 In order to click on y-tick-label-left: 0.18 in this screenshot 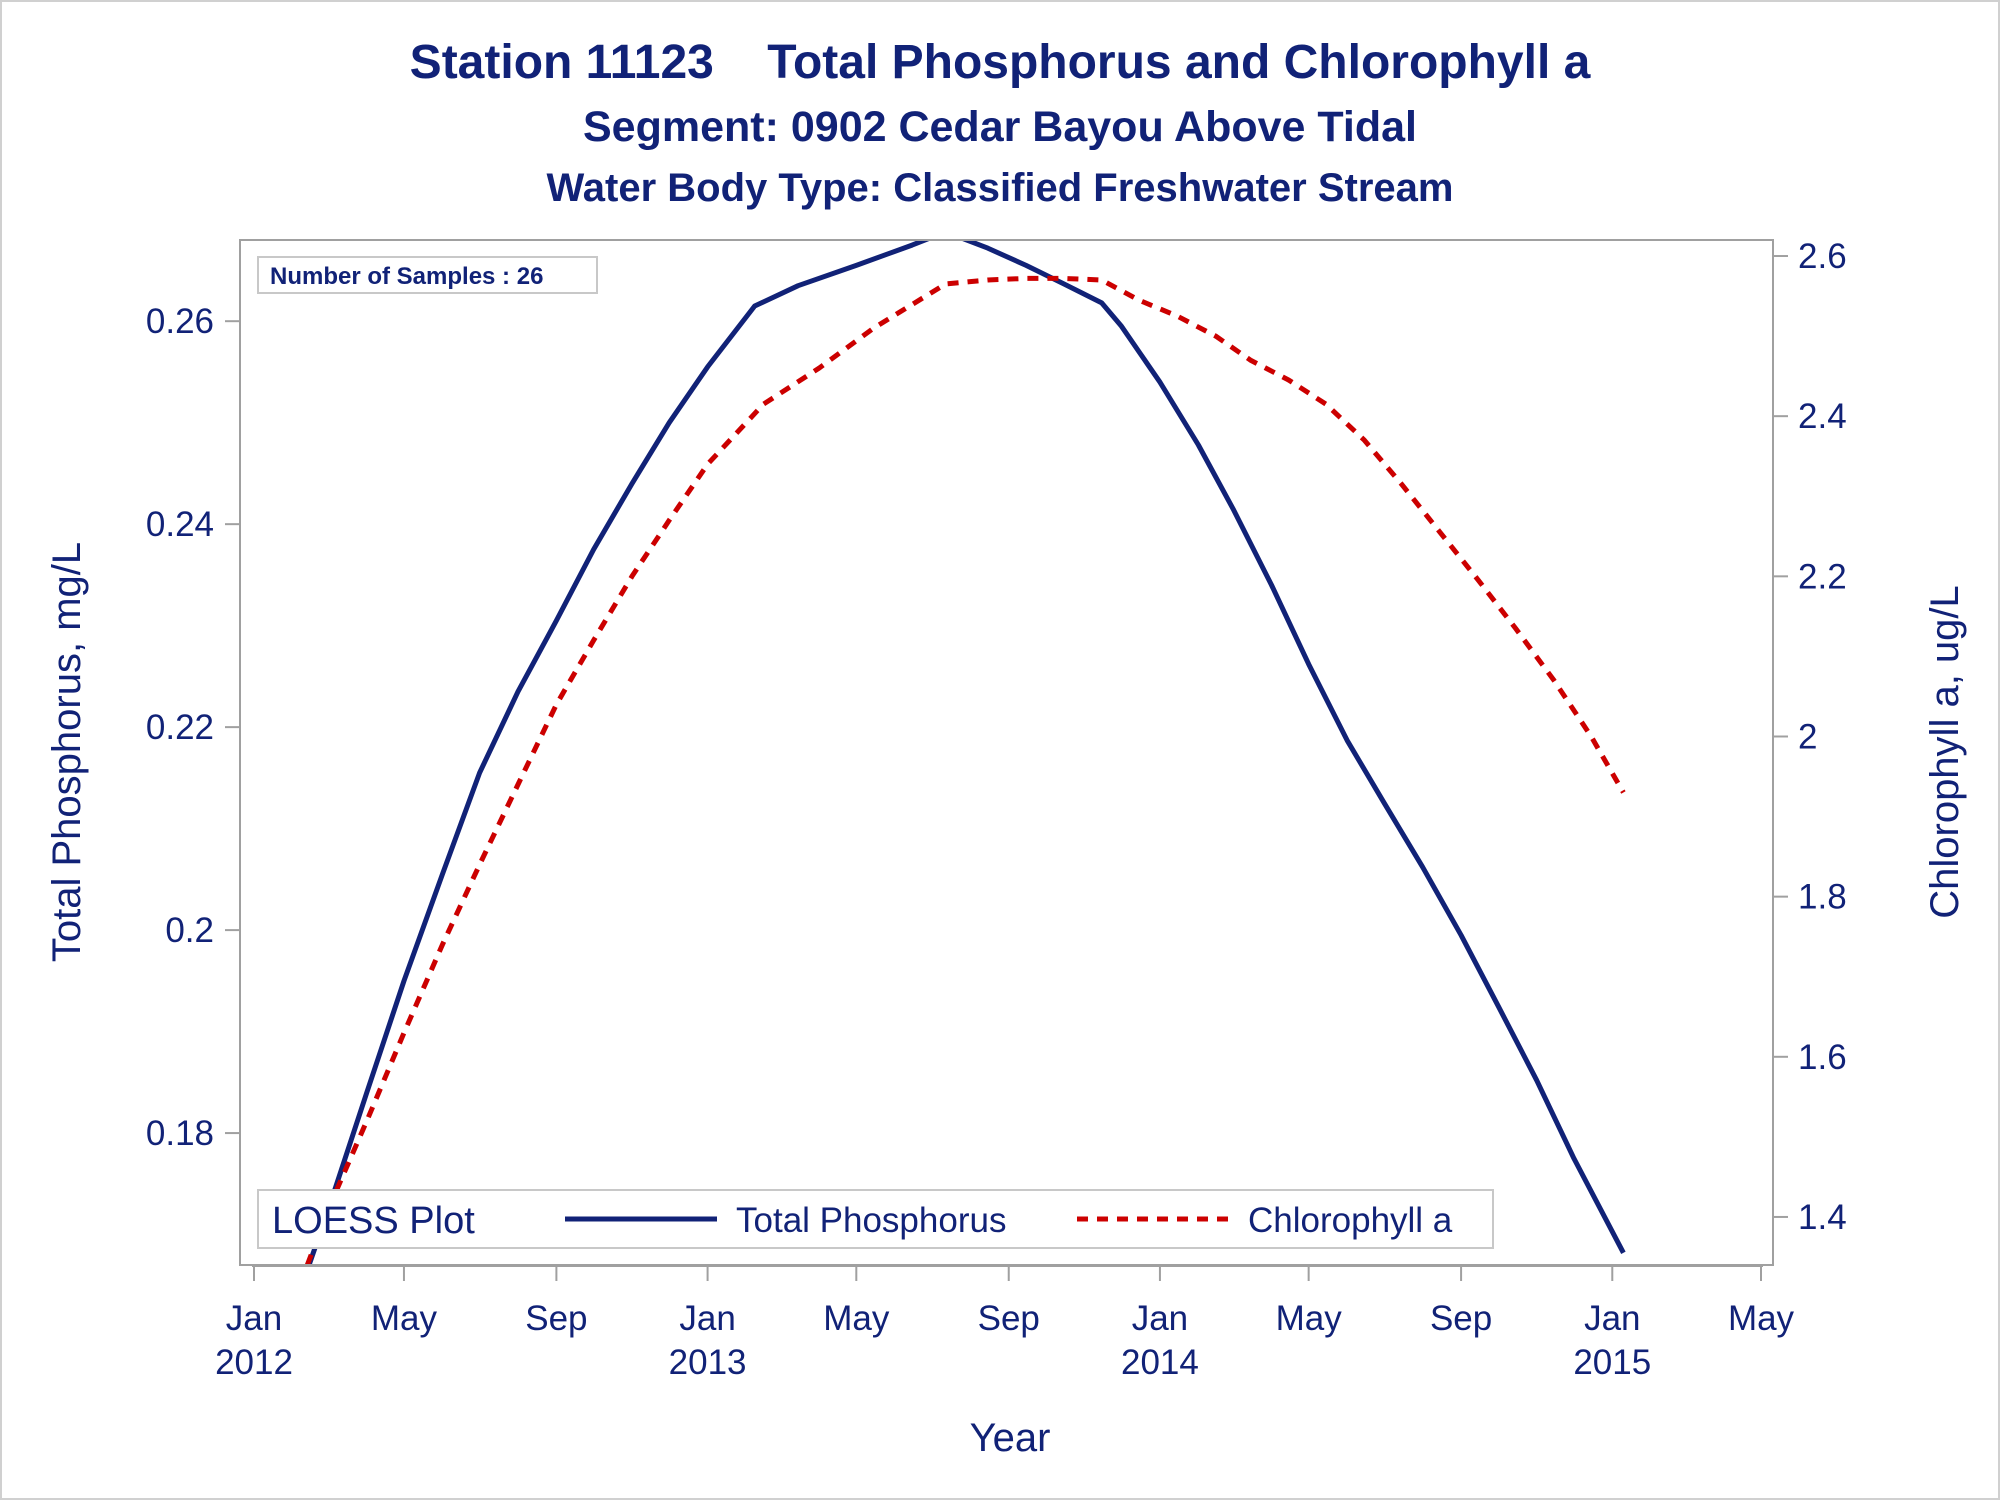, I will do `click(180, 1133)`.